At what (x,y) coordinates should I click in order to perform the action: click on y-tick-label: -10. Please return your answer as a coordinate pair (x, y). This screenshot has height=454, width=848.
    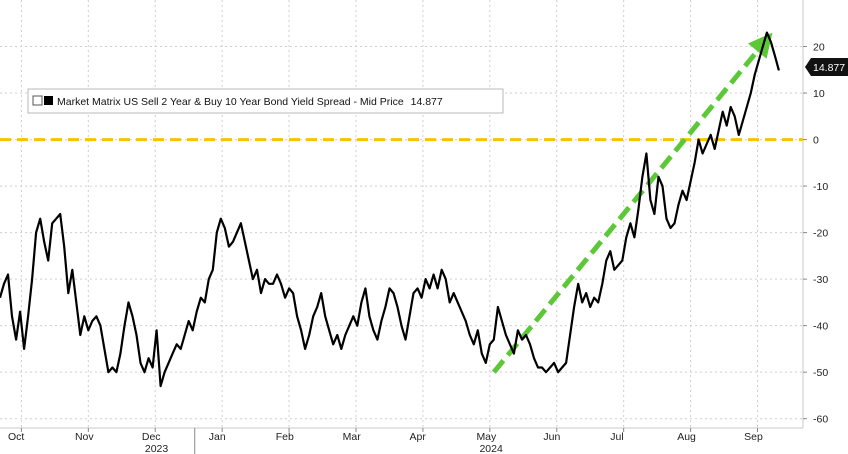
    Looking at the image, I should click on (820, 187).